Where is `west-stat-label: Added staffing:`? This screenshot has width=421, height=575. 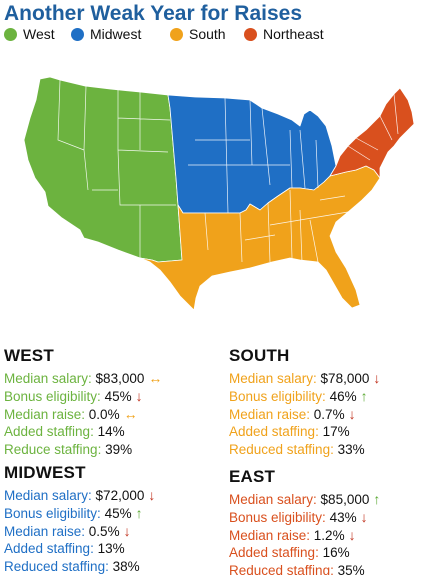
west-stat-label: Added staffing: is located at coordinates (49, 431).